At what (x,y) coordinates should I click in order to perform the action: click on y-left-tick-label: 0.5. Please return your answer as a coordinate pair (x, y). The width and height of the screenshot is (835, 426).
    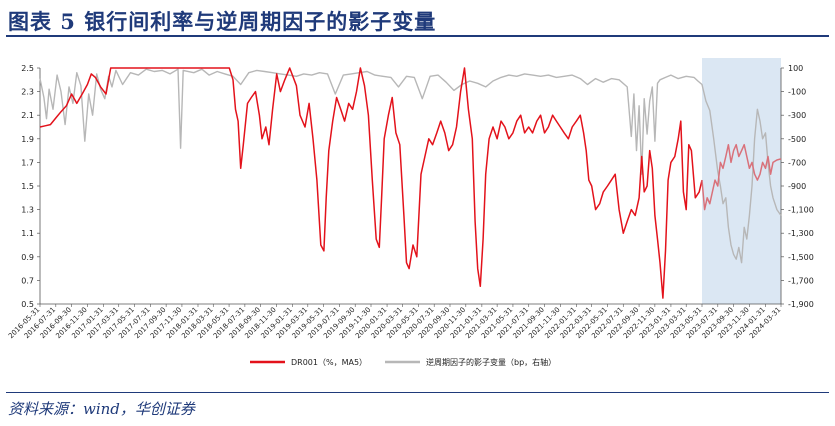
    Looking at the image, I should click on (27, 304).